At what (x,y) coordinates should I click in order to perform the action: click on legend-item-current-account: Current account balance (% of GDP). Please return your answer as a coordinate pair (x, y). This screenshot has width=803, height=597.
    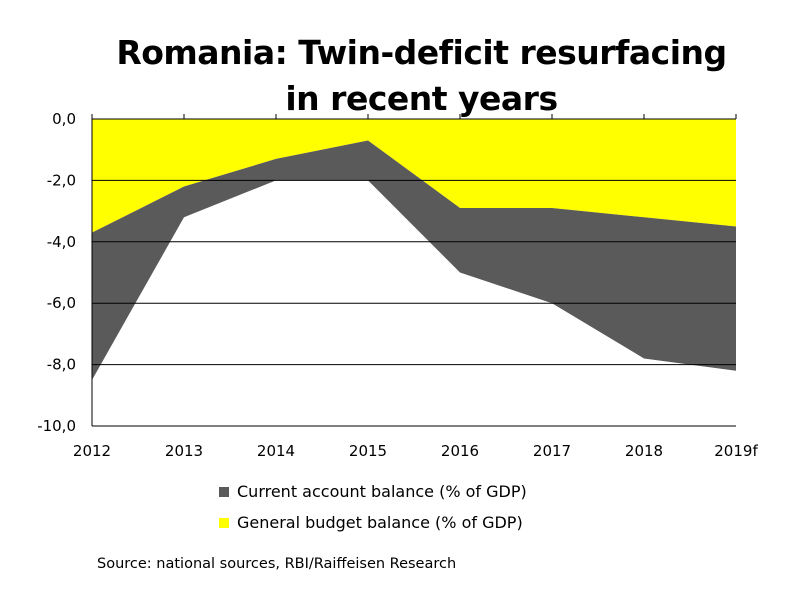
    Looking at the image, I should click on (373, 492).